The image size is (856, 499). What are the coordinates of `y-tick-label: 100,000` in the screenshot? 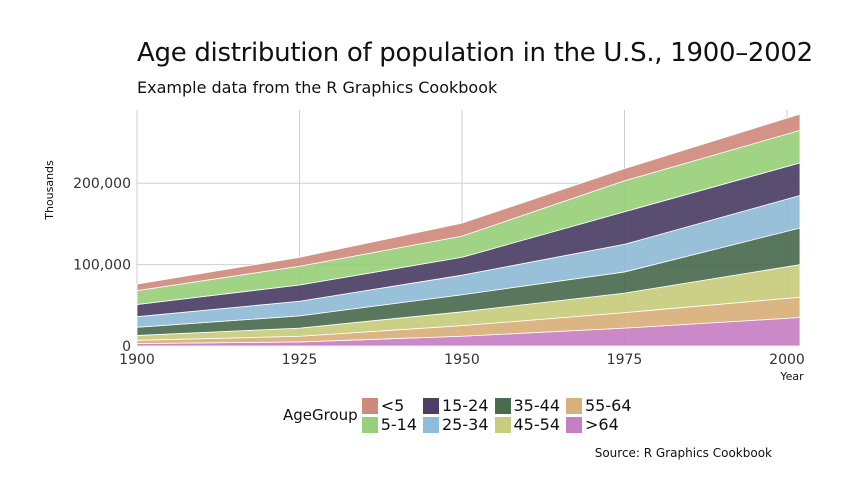 It's located at (102, 266).